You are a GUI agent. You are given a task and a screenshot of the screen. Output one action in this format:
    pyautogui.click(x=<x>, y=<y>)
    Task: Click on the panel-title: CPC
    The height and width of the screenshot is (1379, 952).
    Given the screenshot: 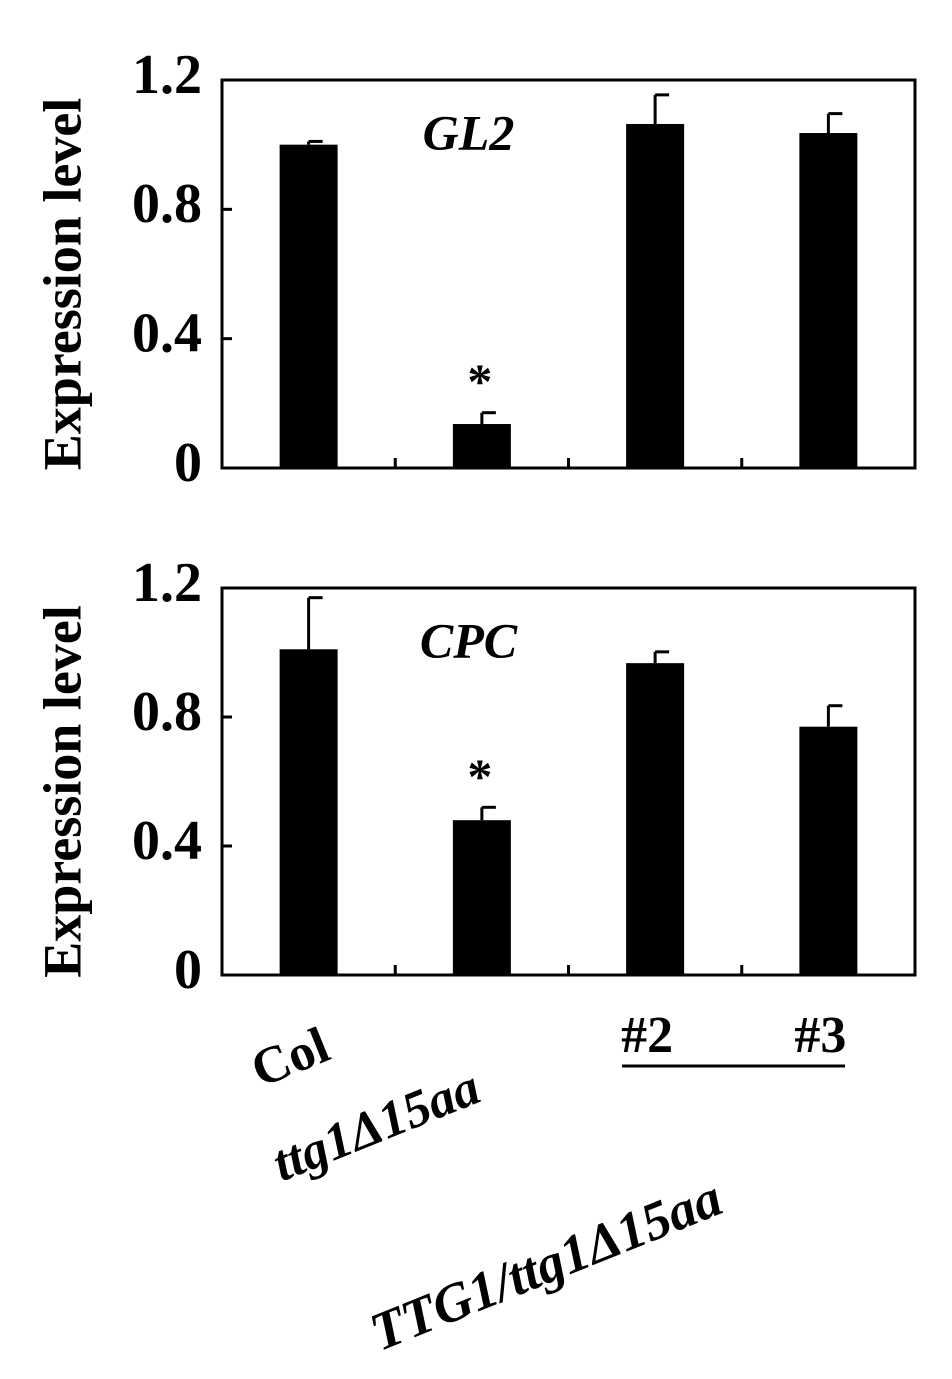 What is the action you would take?
    pyautogui.click(x=469, y=640)
    